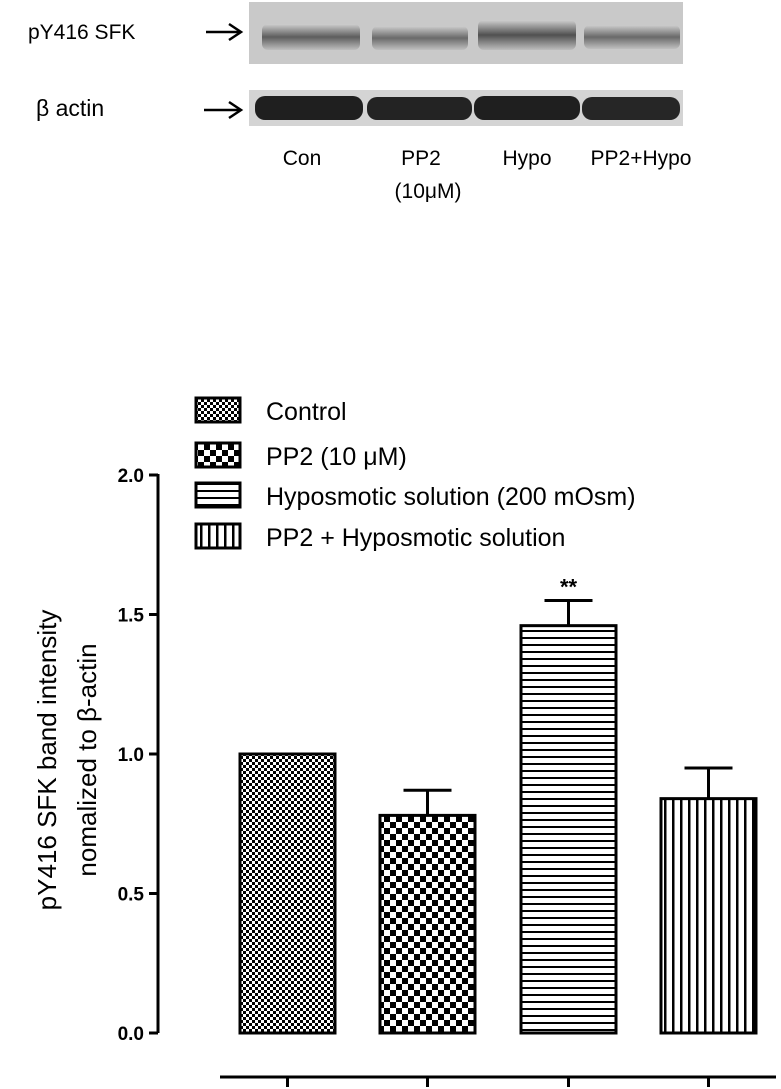  I want to click on blot-row-label-py416: pY416 SFK, so click(81, 32).